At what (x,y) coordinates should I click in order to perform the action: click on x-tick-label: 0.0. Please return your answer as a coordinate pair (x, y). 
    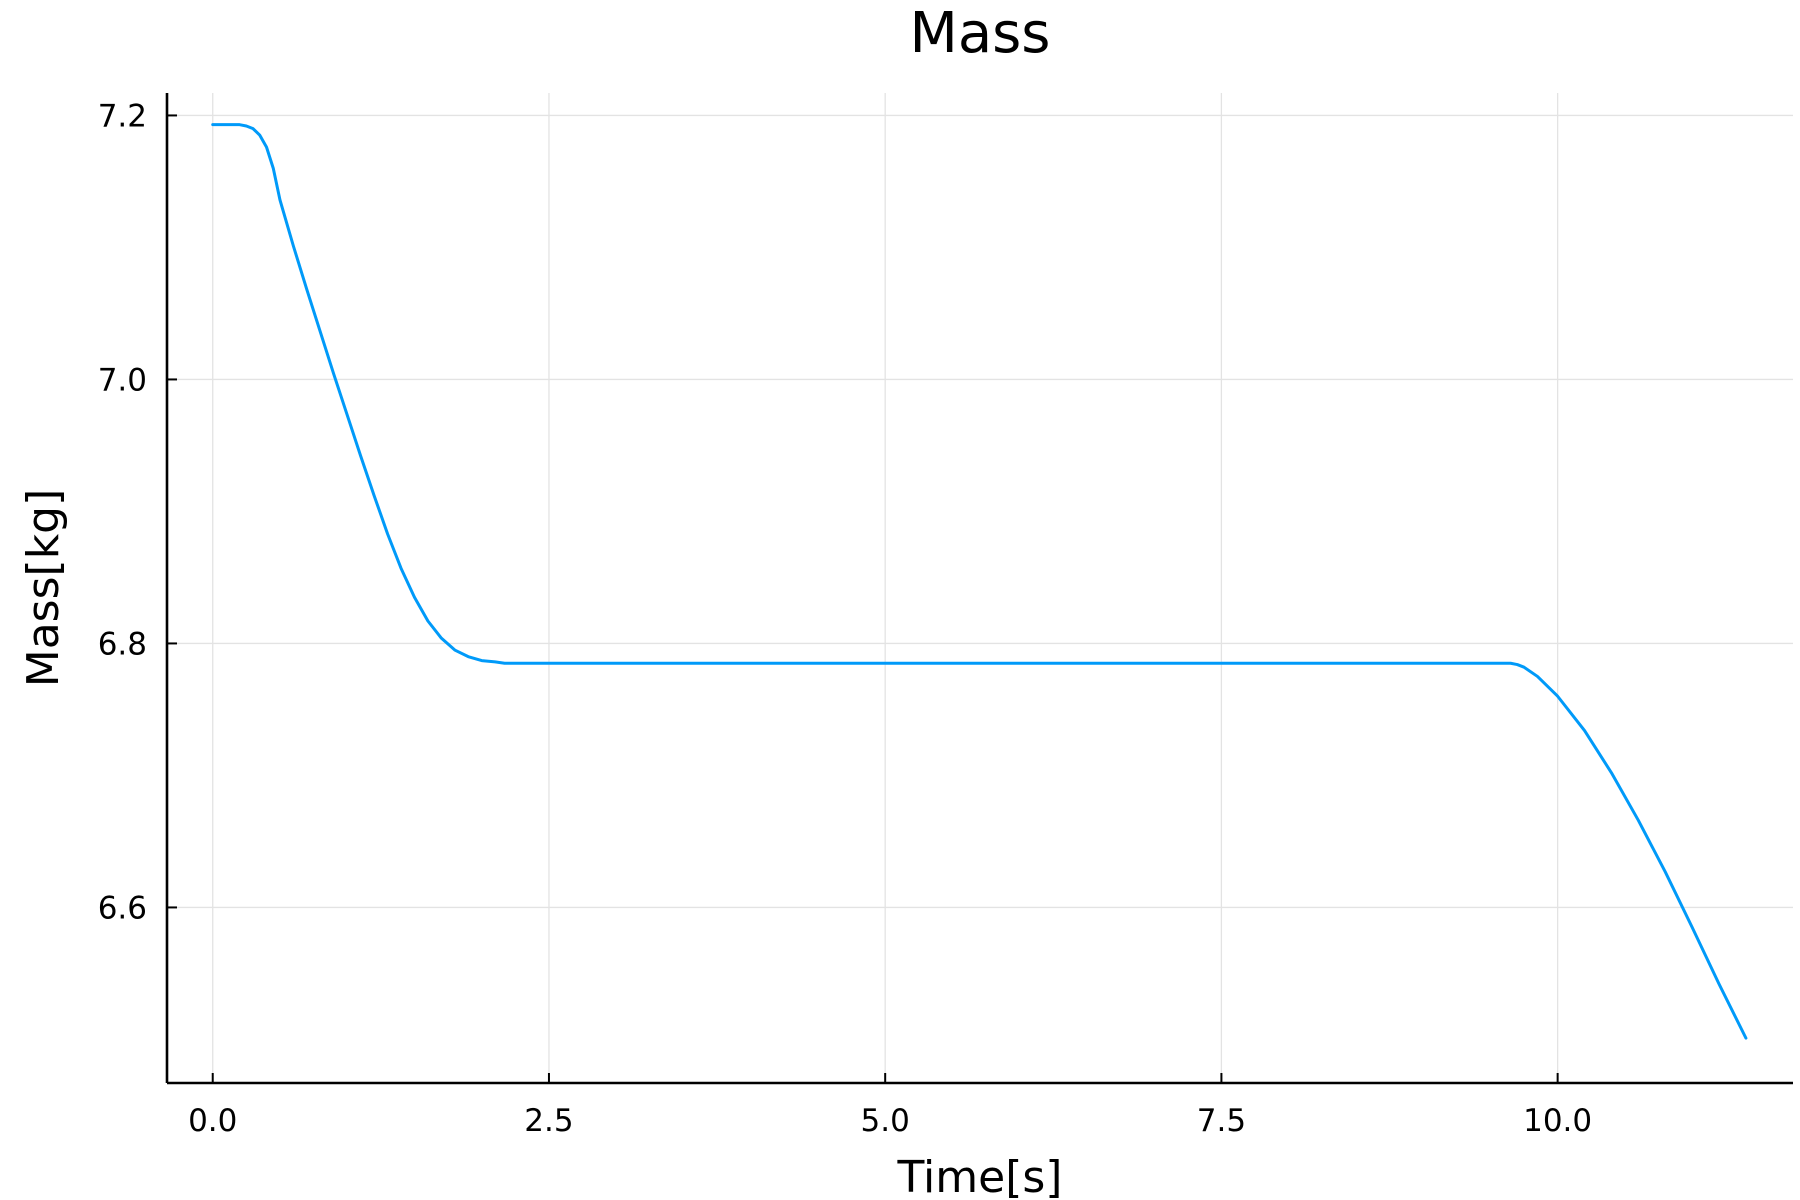
    Looking at the image, I should click on (212, 1121).